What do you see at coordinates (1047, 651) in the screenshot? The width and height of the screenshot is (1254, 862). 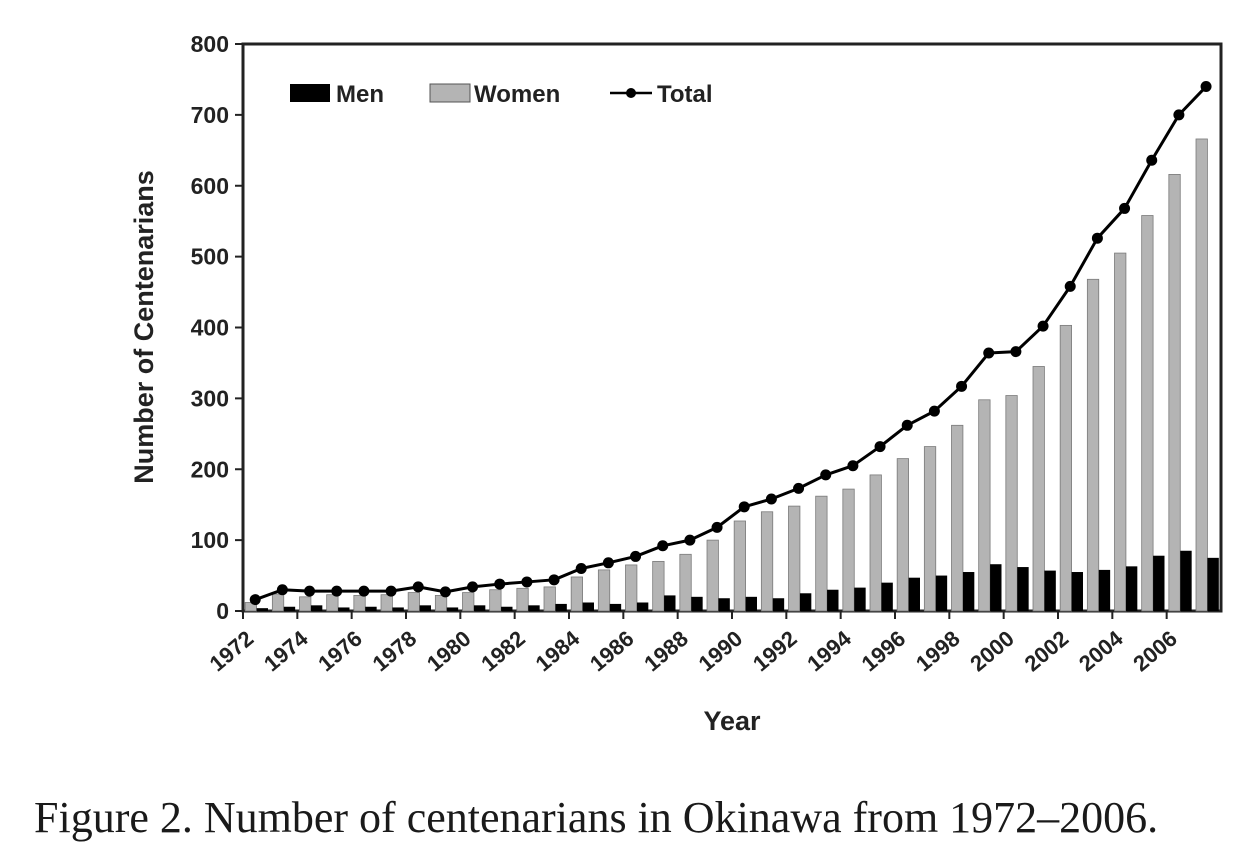 I see `x-tick-label: 2002` at bounding box center [1047, 651].